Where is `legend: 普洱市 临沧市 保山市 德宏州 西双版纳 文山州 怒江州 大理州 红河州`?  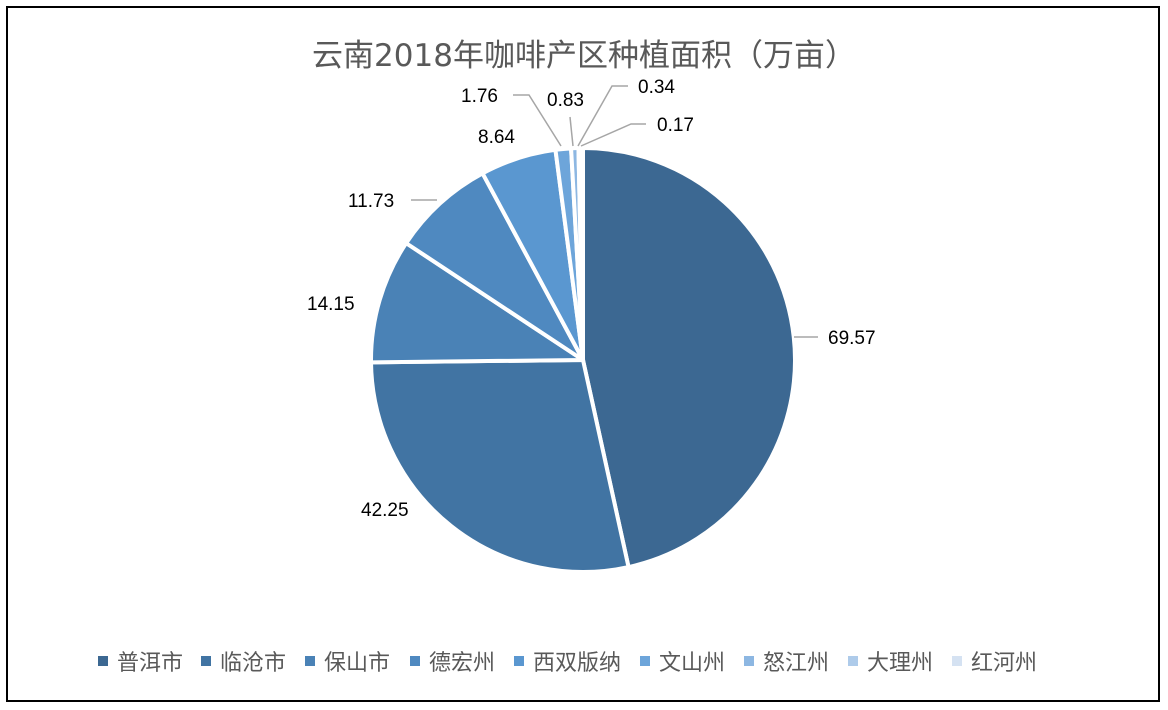 legend: 普洱市 临沧市 保山市 德宏州 西双版纳 文山州 怒江州 大理州 红河州 is located at coordinates (584, 661).